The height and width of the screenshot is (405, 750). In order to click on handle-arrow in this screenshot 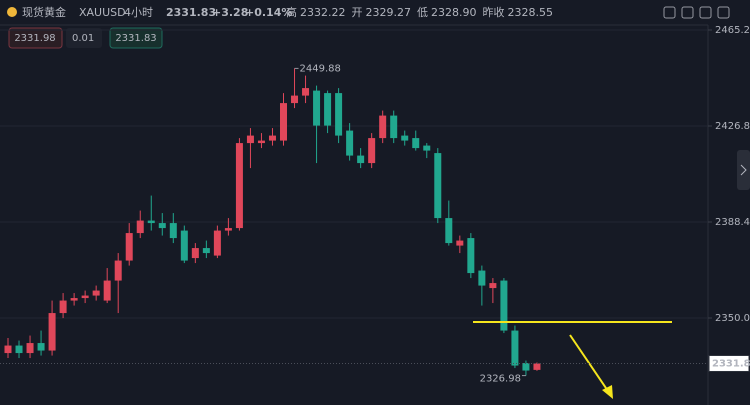, I will do `click(743, 170)`.